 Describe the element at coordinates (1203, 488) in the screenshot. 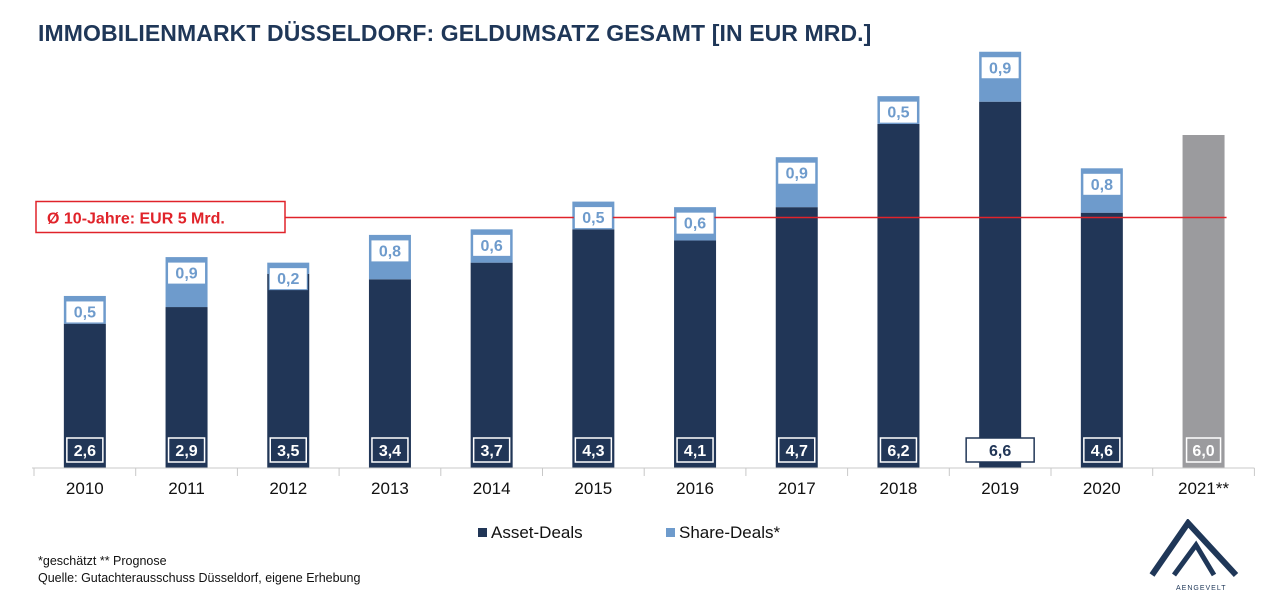

I see `x-tick-label: 2021**` at that location.